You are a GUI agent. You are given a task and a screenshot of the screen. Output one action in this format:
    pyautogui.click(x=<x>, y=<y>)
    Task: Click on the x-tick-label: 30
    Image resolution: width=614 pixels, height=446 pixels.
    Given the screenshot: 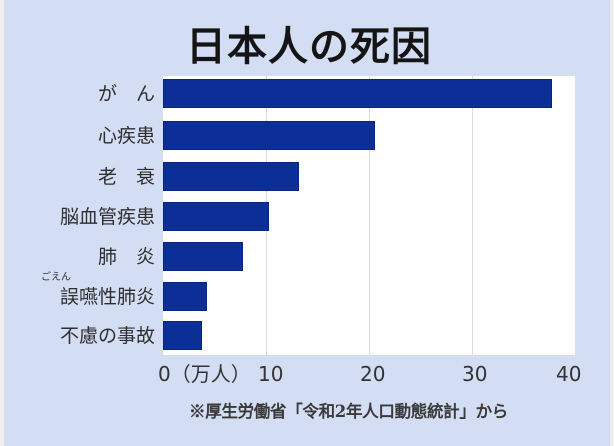 What is the action you would take?
    pyautogui.click(x=475, y=374)
    